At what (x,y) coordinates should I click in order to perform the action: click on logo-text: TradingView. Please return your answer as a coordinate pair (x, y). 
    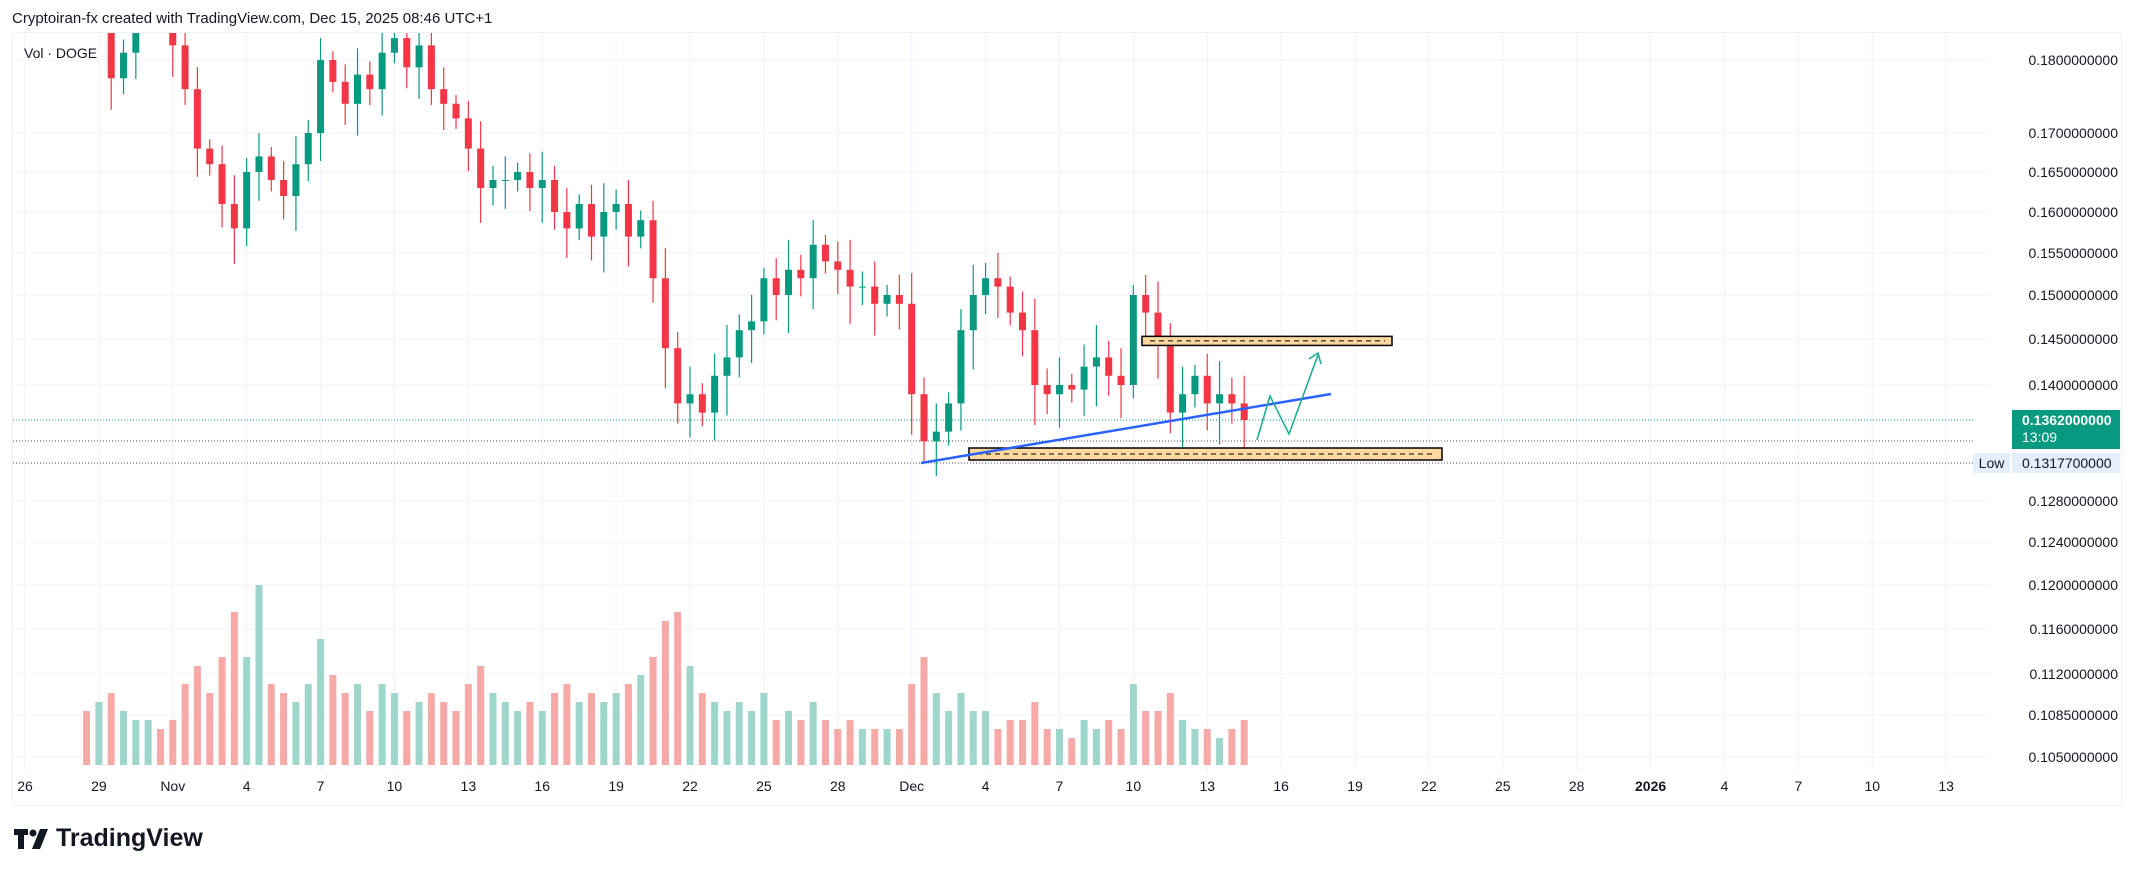
    Looking at the image, I should click on (129, 838).